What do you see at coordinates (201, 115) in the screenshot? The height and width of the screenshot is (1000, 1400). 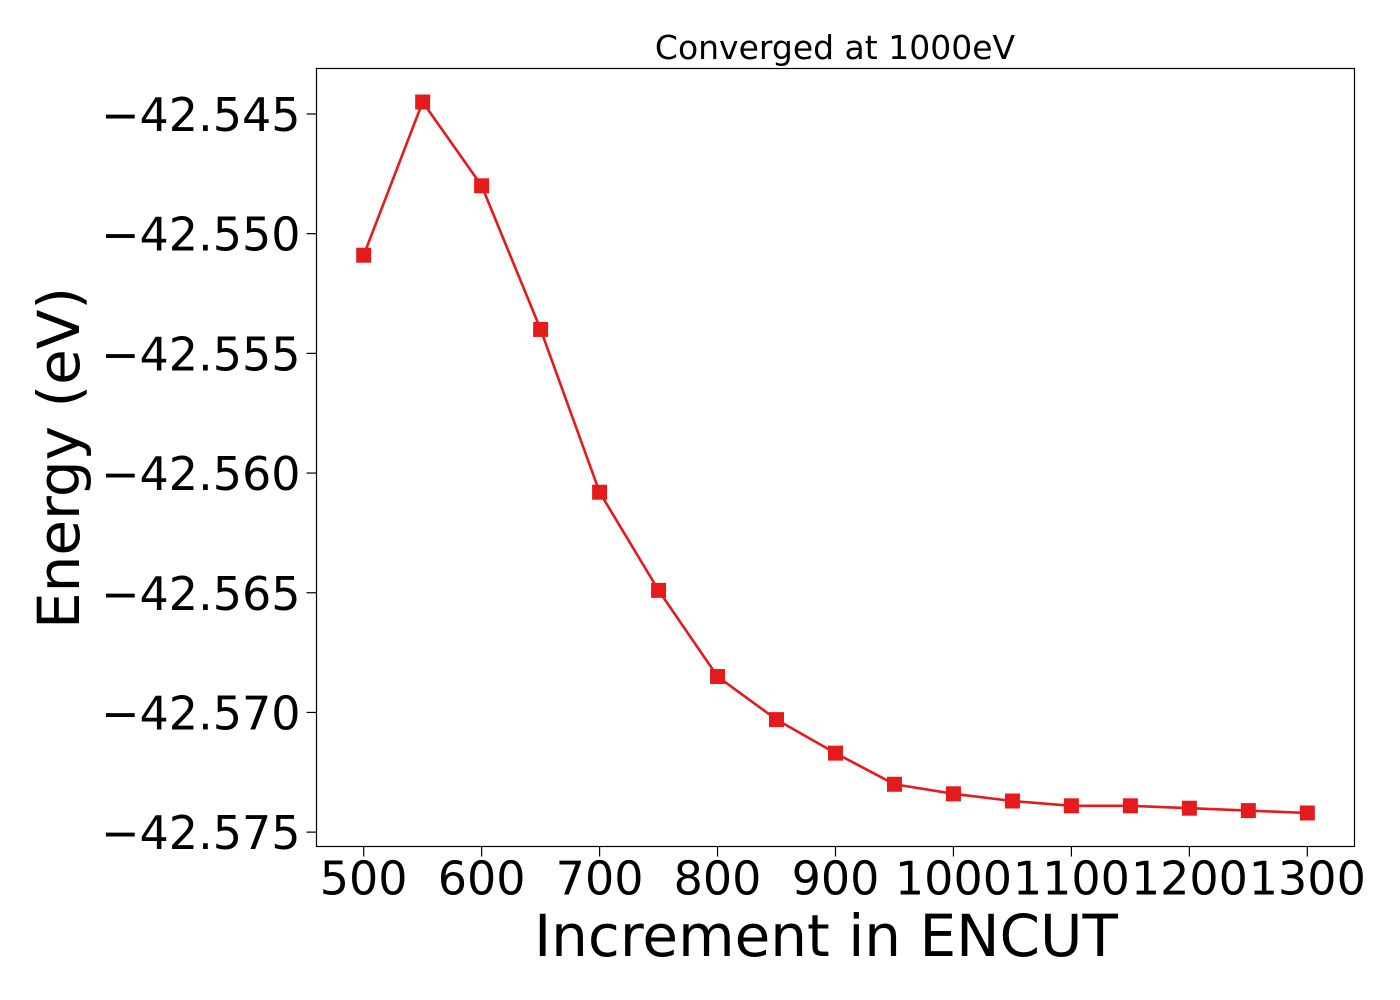 I see `y-tick-label: −42.545` at bounding box center [201, 115].